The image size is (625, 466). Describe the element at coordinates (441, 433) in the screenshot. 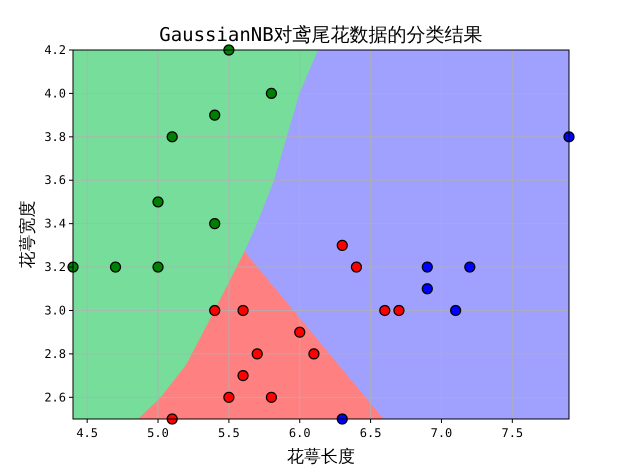

I see `x-tick-label: 7.0` at that location.